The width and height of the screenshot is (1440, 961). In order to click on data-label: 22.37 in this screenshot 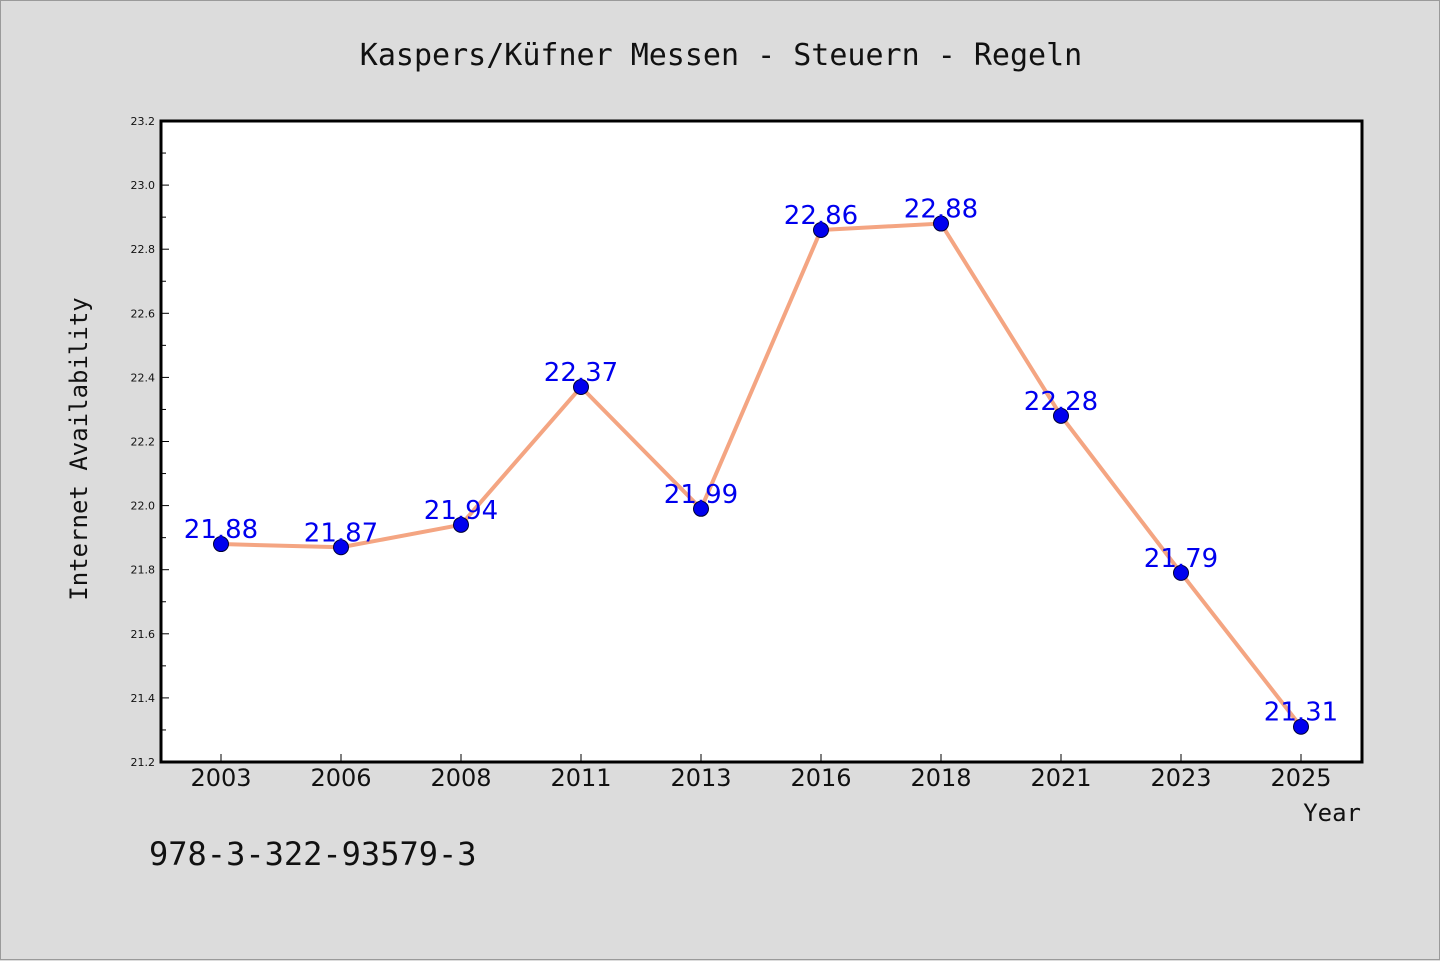, I will do `click(581, 373)`.